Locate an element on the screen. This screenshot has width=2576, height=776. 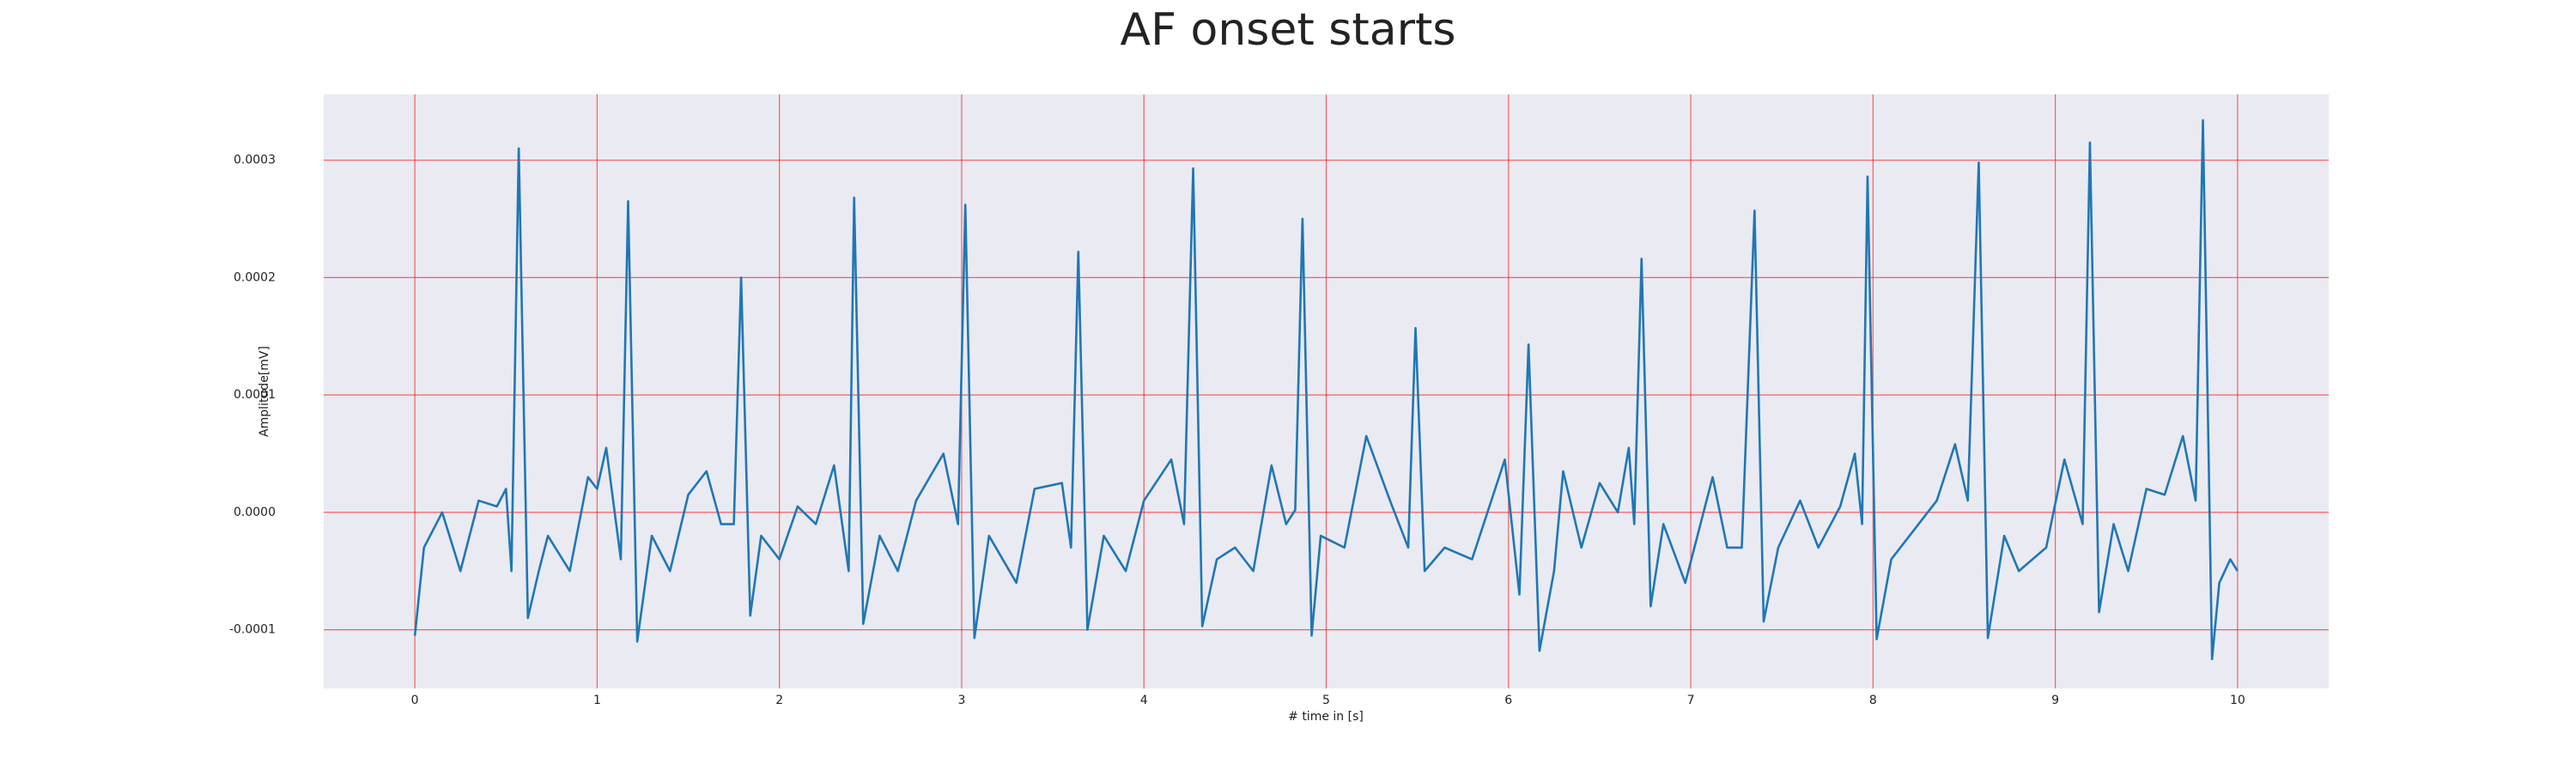
x-axis-label: # time in [s] is located at coordinates (1326, 717).